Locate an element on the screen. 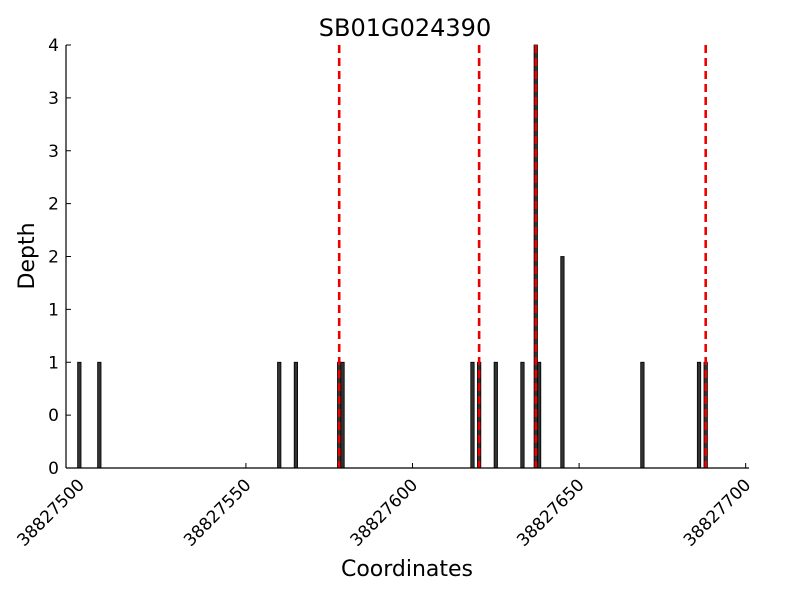 The image size is (800, 600). y-tick-label: 4 is located at coordinates (53, 46).